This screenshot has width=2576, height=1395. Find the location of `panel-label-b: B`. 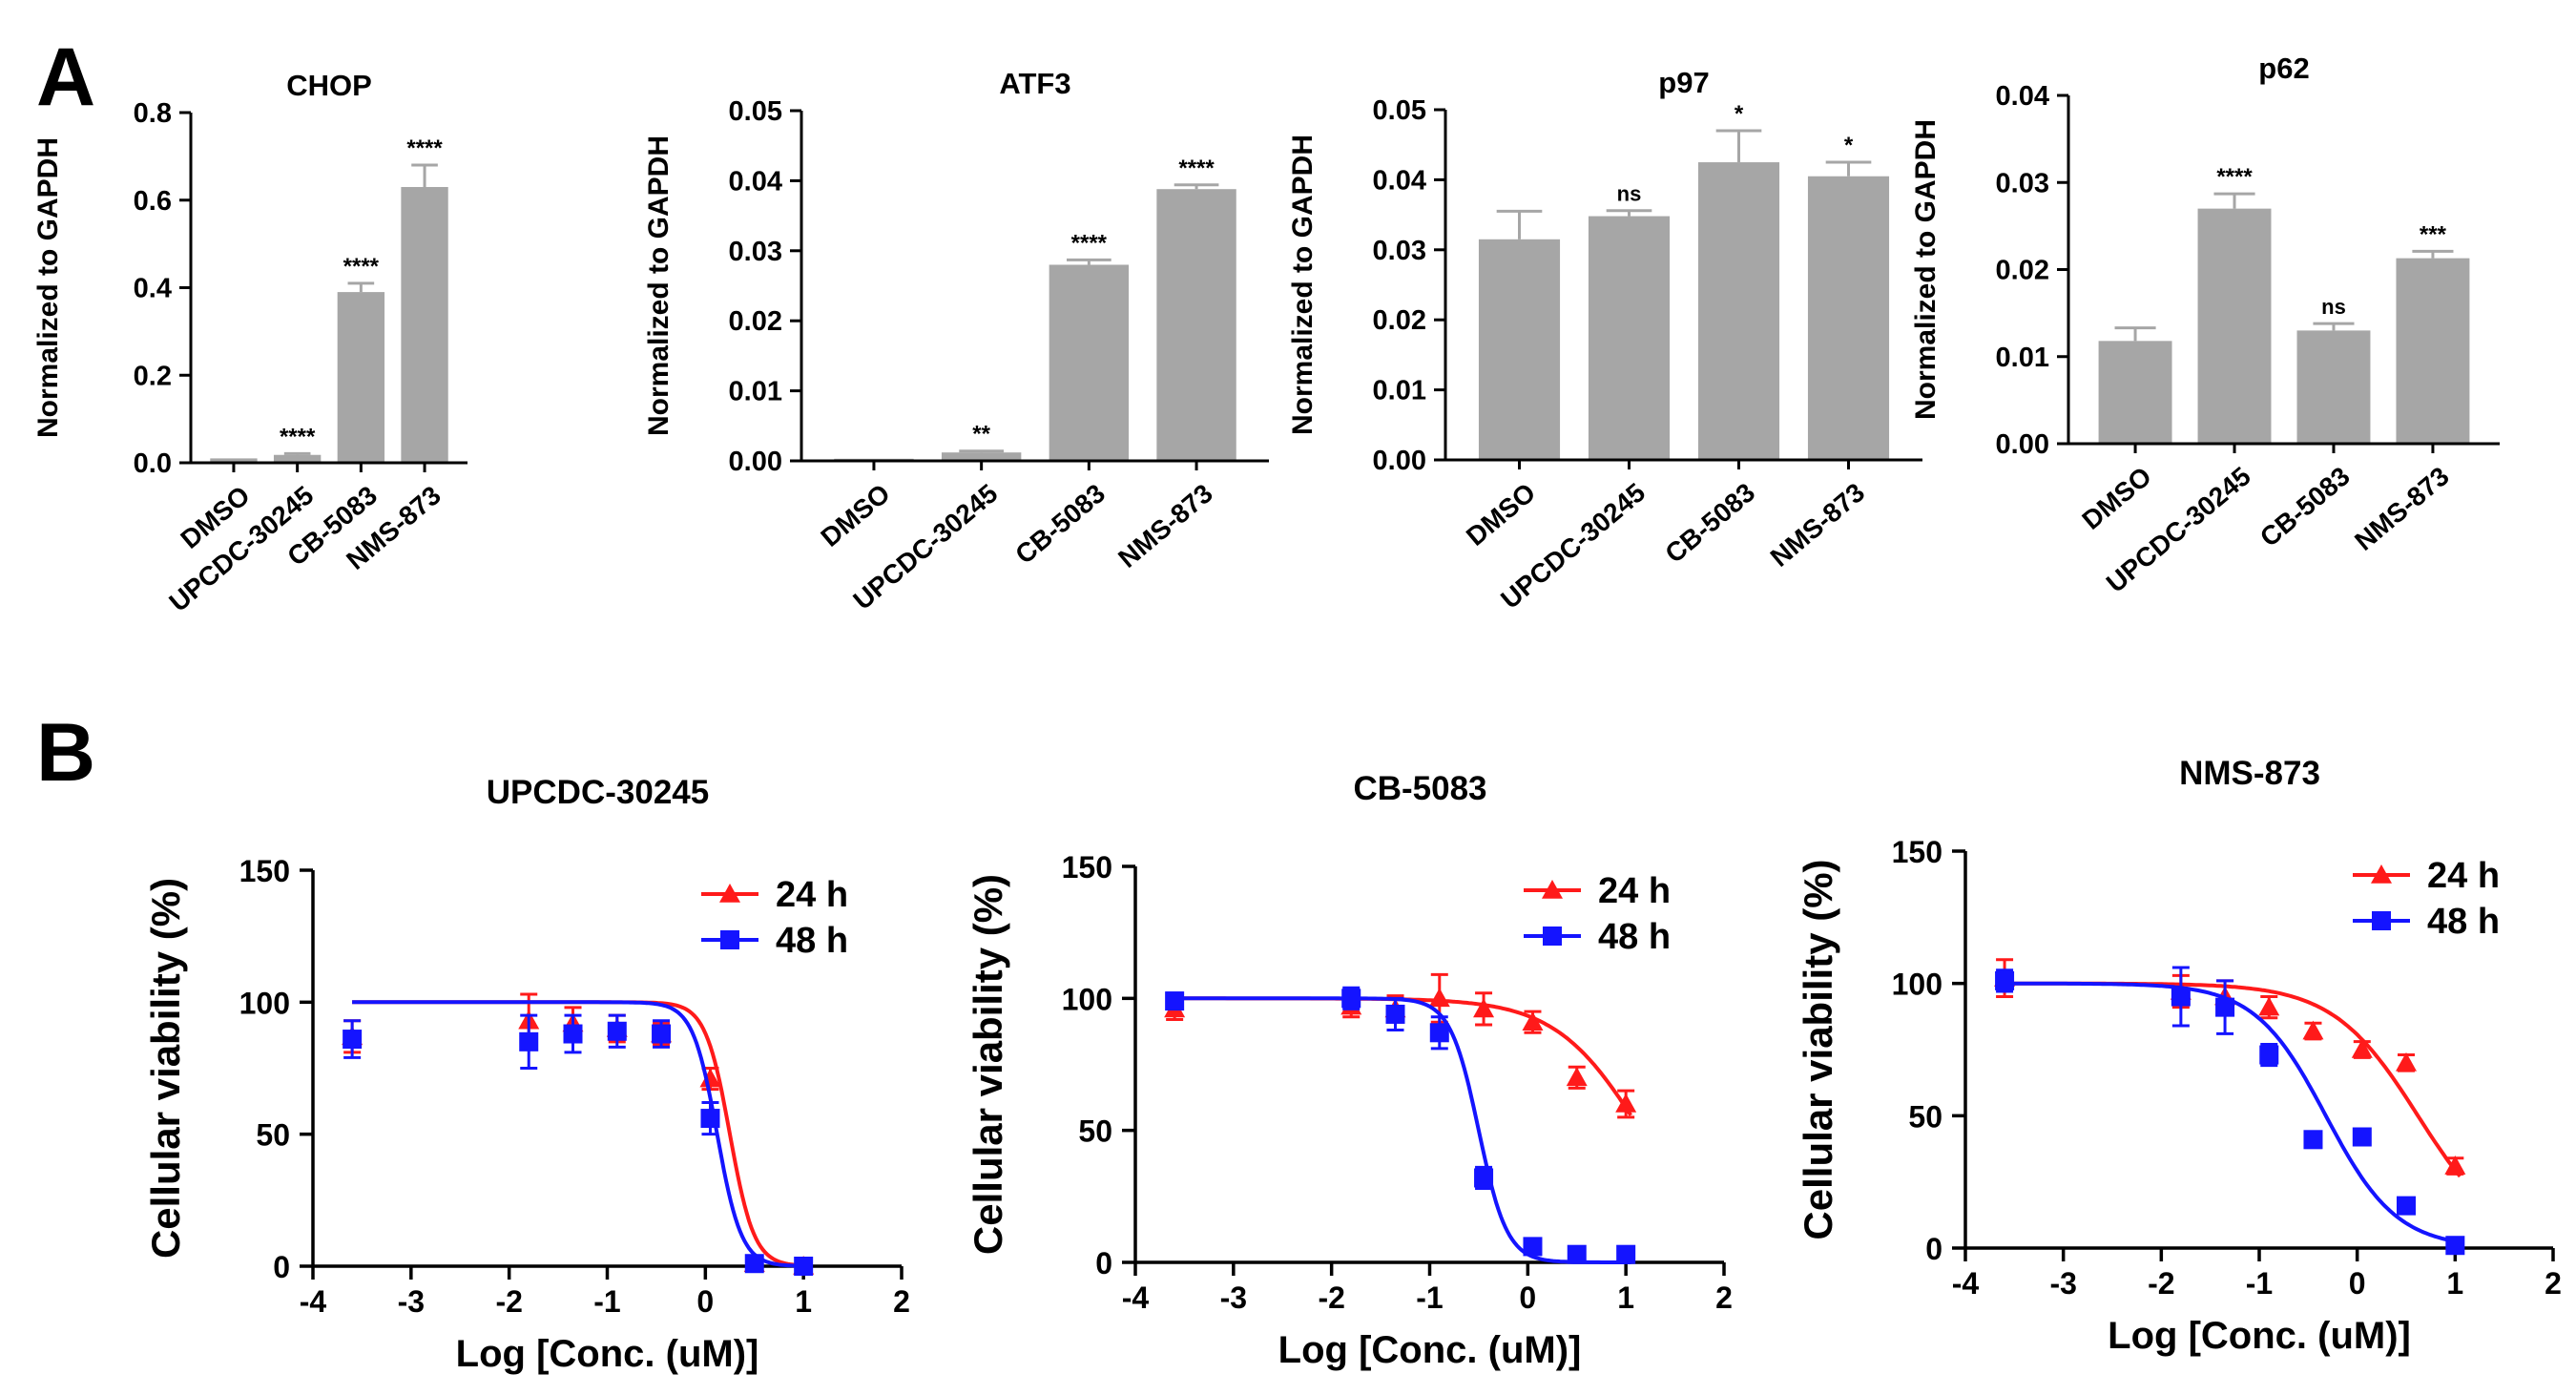

panel-label-b: B is located at coordinates (65, 753).